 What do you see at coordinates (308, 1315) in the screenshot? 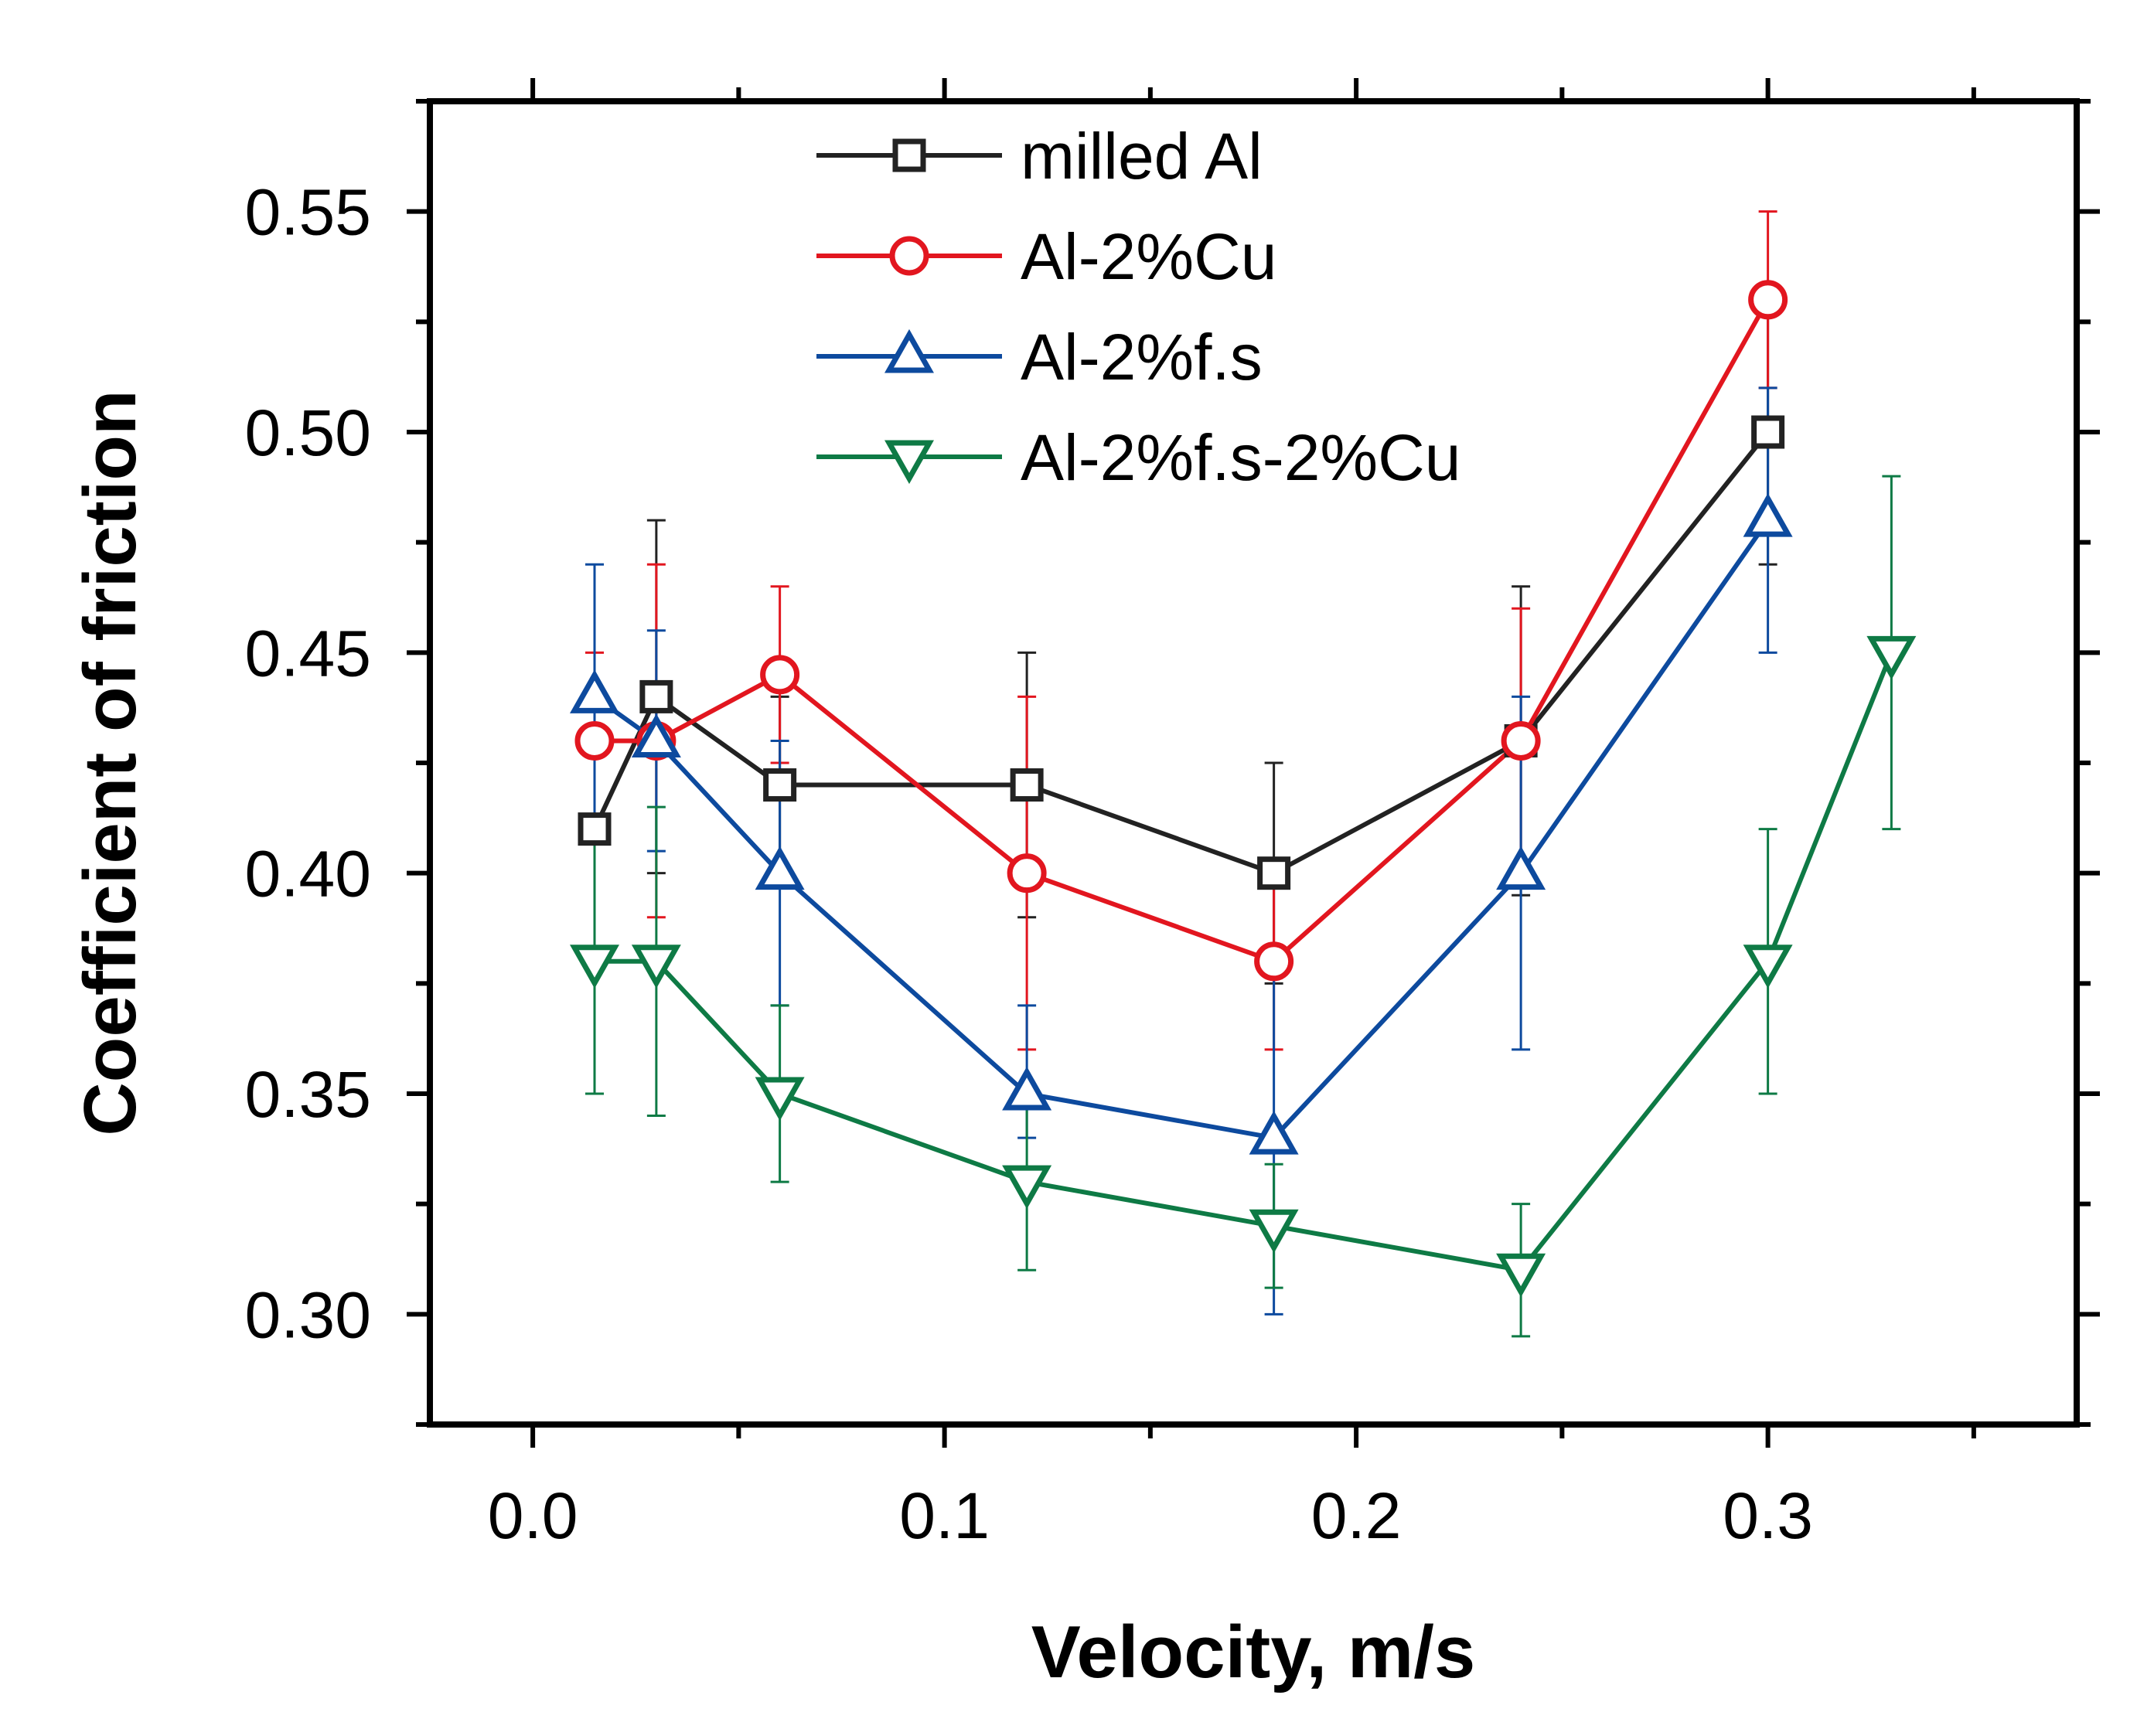
I see `y-tick-label: 0.30` at bounding box center [308, 1315].